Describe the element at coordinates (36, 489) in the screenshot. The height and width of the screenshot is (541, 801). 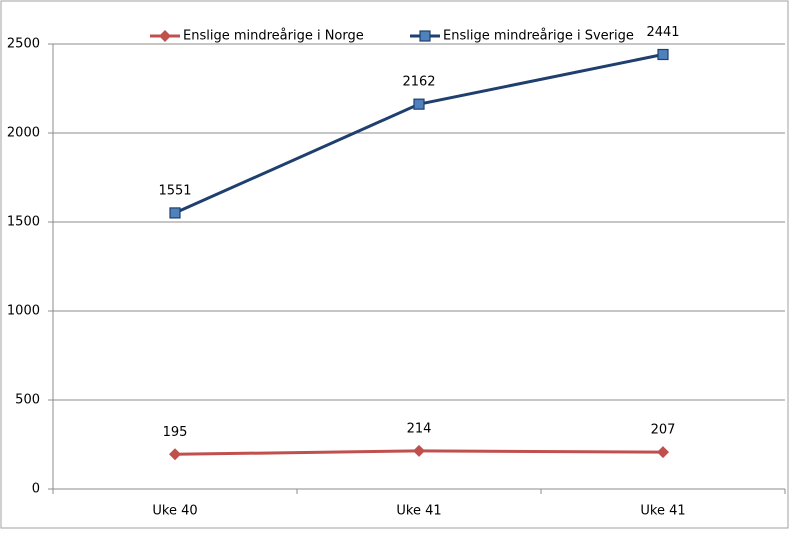
I see `y-tick-label: 0` at that location.